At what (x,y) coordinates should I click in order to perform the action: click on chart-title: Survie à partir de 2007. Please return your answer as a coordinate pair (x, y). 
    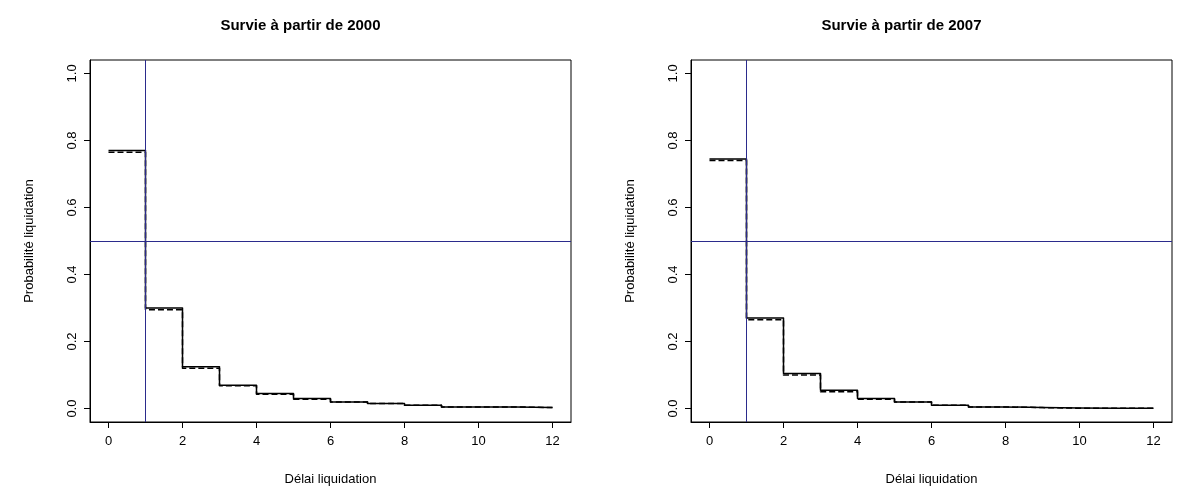
    Looking at the image, I should click on (901, 24).